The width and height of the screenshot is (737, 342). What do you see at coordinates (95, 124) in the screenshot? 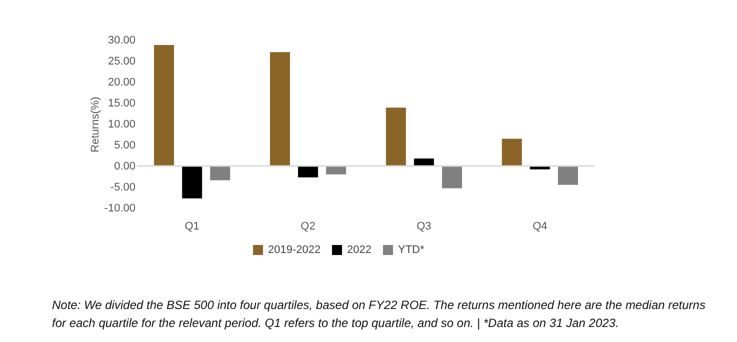
I see `y-axis-title: Returns(%)` at bounding box center [95, 124].